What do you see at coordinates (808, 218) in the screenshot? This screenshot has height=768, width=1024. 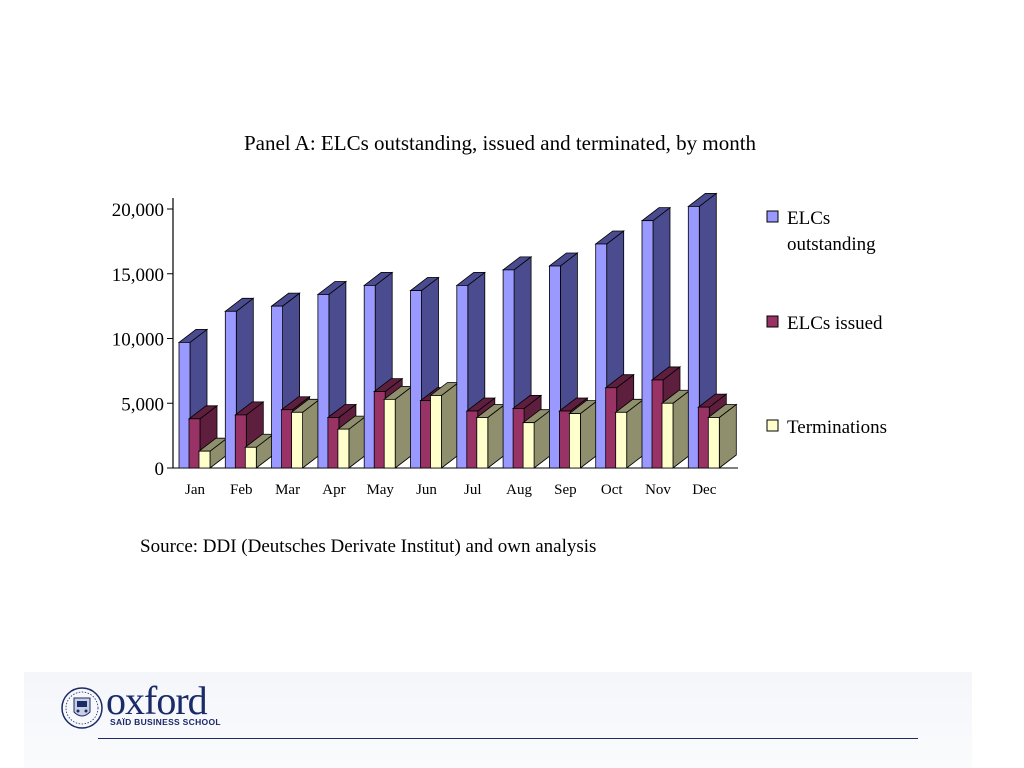 I see `legend-label: ELCs` at bounding box center [808, 218].